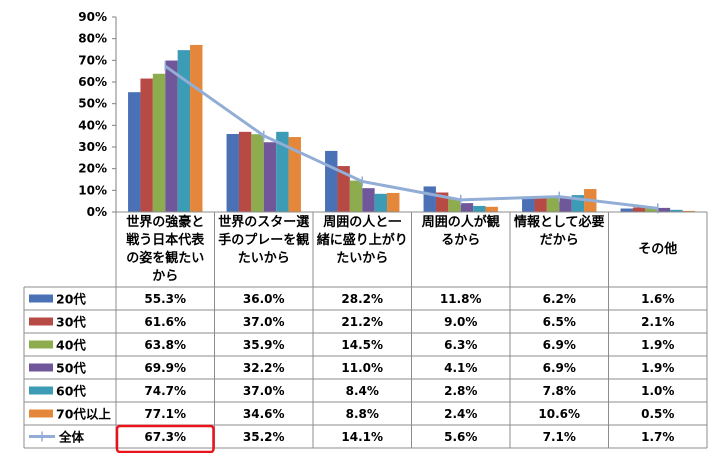 The width and height of the screenshot is (720, 453). What do you see at coordinates (362, 437) in the screenshot?
I see `data-label: 14.1%` at bounding box center [362, 437].